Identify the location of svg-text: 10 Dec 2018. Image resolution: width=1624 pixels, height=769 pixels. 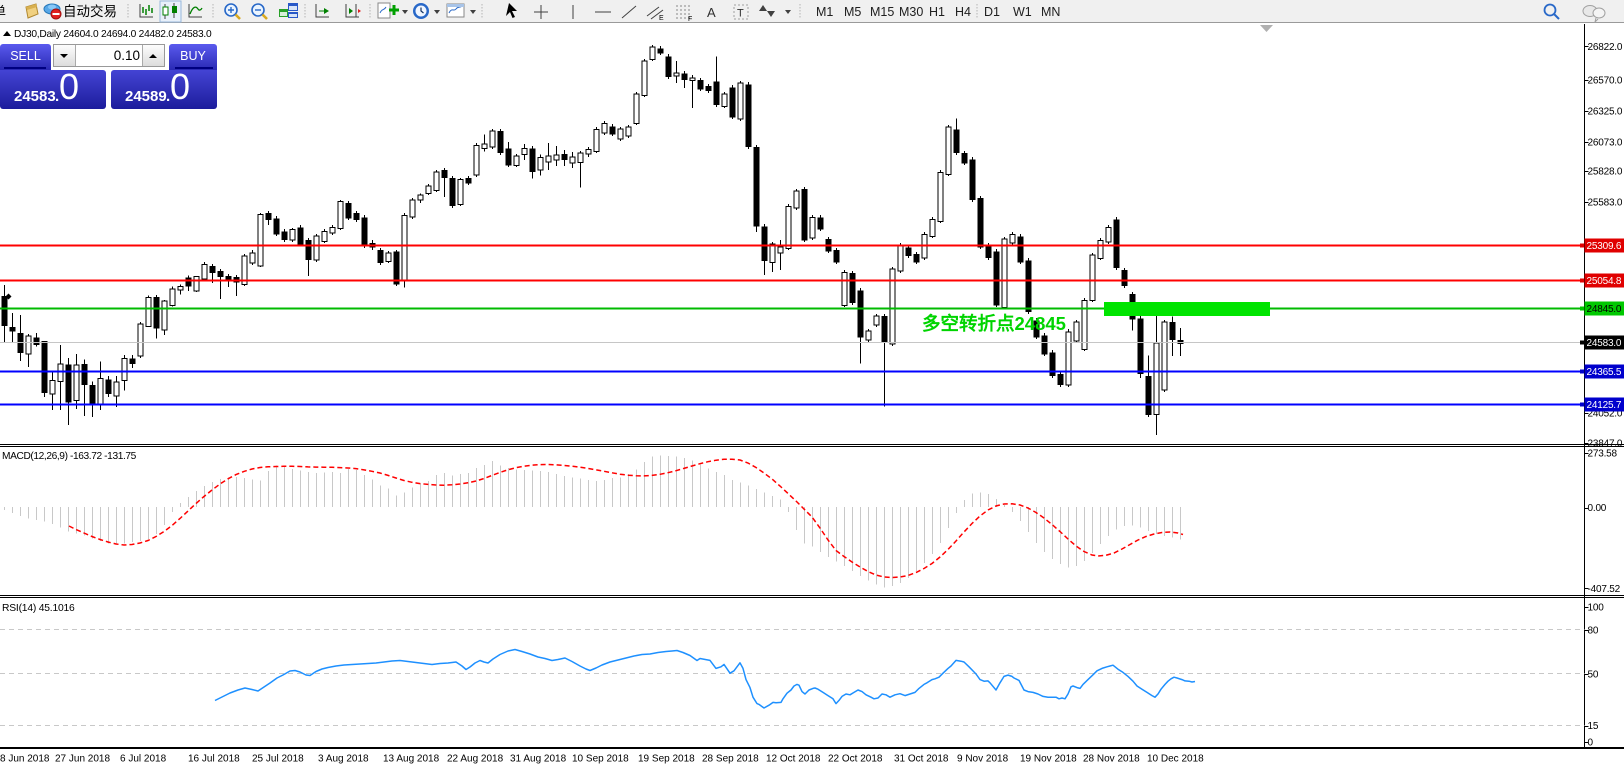
(1175, 759).